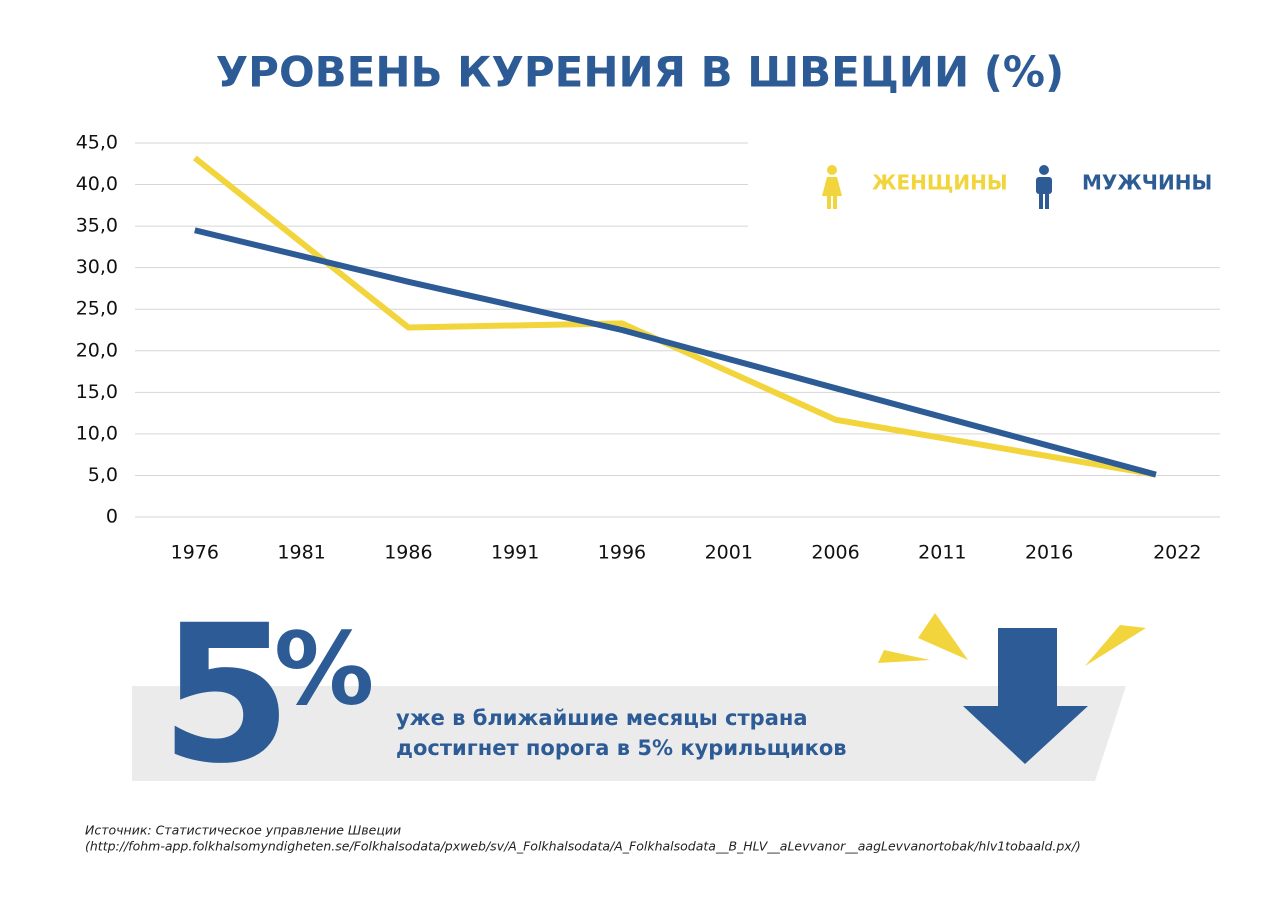 Image resolution: width=1280 pixels, height=905 pixels. What do you see at coordinates (1147, 183) in the screenshot?
I see `legend-label: МУЖЧИНЫ` at bounding box center [1147, 183].